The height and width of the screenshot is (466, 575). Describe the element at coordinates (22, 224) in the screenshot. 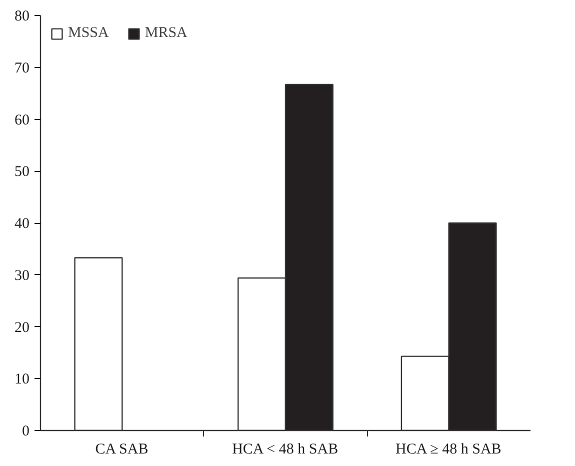

I see `y-tick-label: 40` at that location.